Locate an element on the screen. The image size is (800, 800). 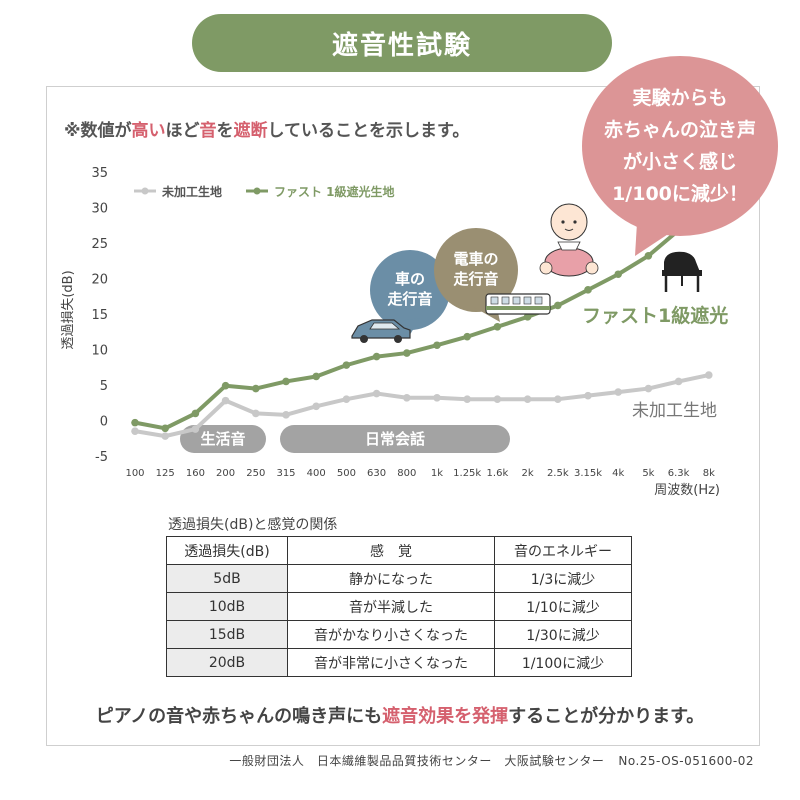
note-hl-sound: 音 is located at coordinates (208, 131).